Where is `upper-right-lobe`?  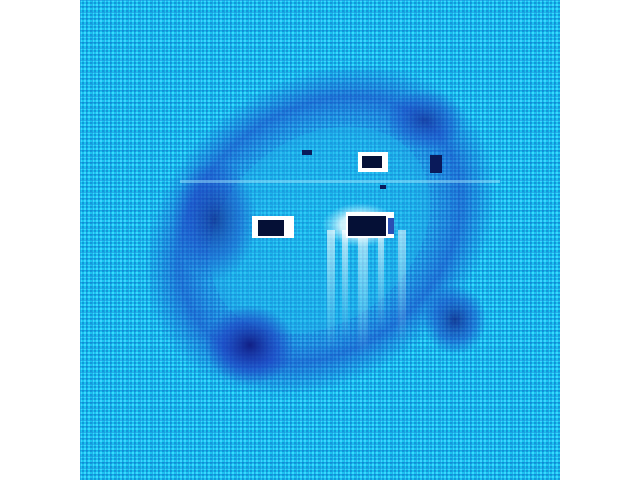 upper-right-lobe is located at coordinates (425, 120).